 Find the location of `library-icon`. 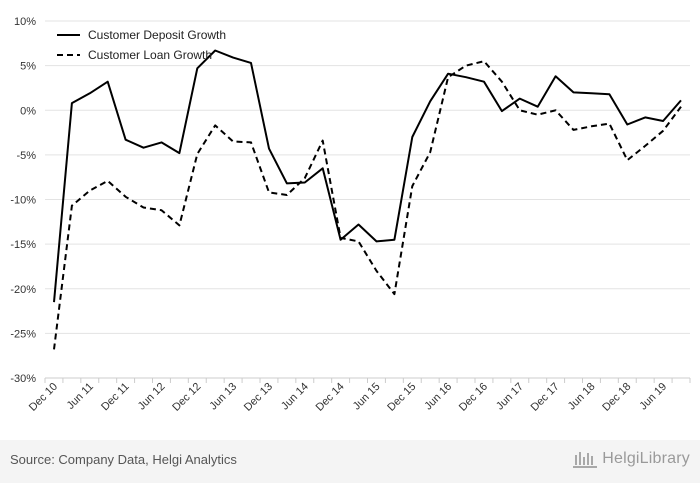

library-icon is located at coordinates (585, 460).